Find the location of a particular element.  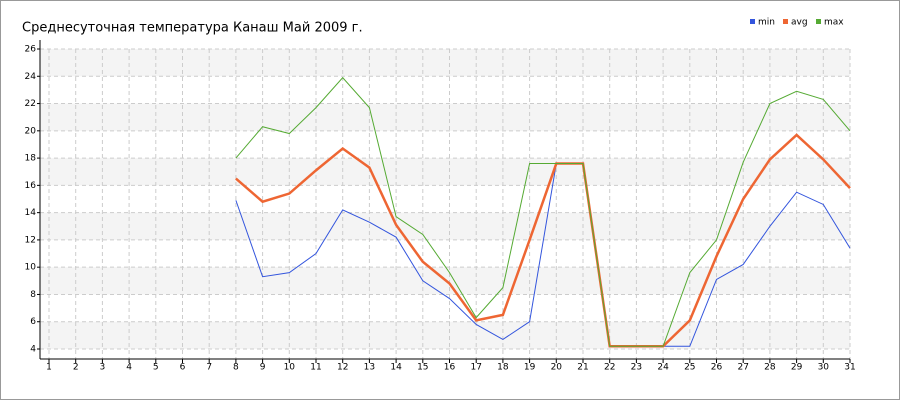

x-tick-label: 16 is located at coordinates (450, 368).